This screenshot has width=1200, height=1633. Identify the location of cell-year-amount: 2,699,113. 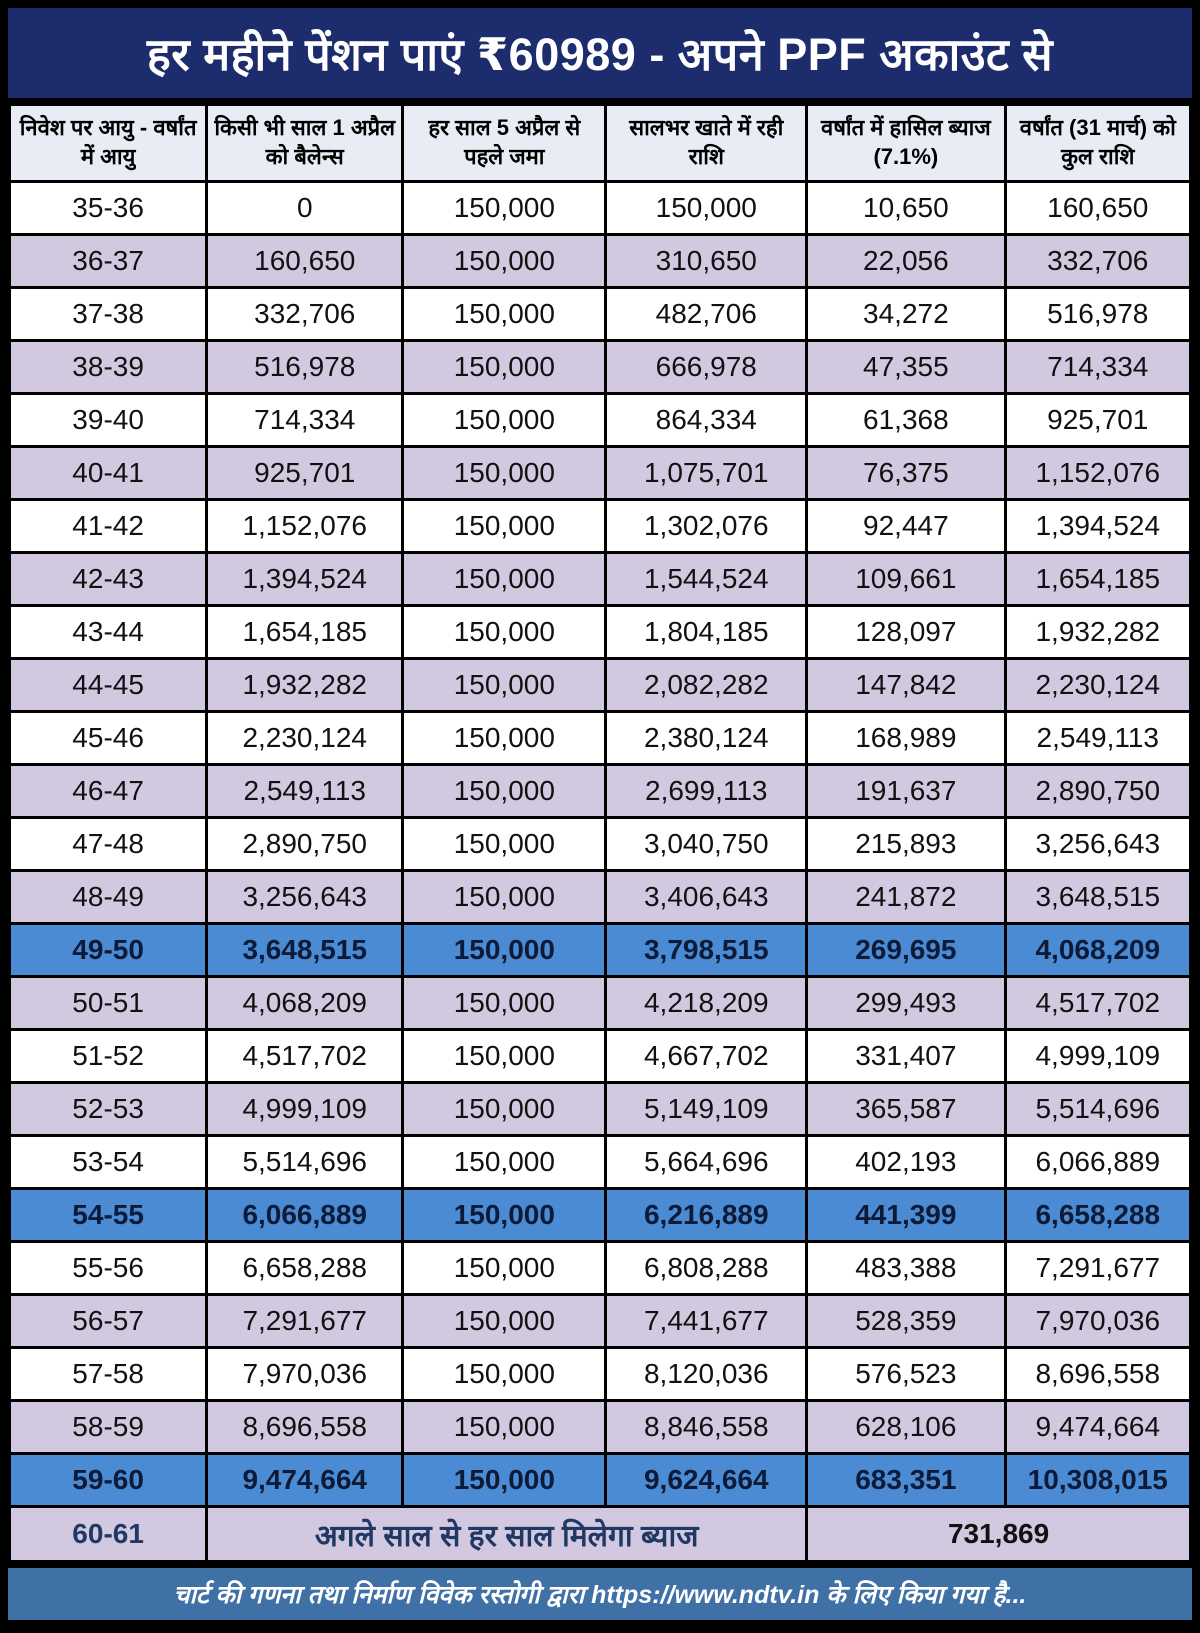
(706, 791).